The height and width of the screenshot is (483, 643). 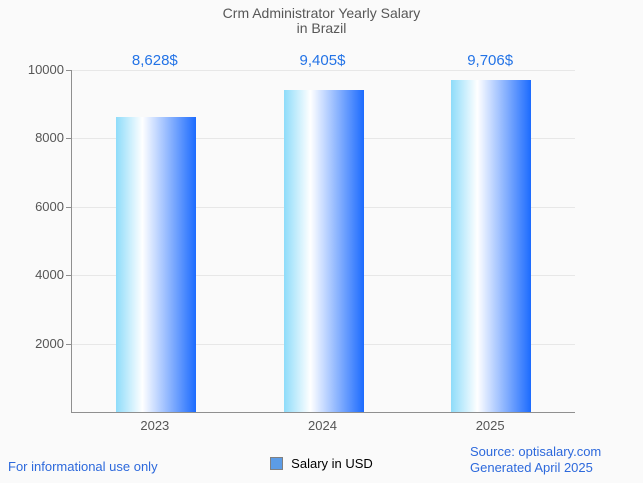 I want to click on chart-title-line1: Crm Administrator Yearly Salary, so click(x=321, y=13).